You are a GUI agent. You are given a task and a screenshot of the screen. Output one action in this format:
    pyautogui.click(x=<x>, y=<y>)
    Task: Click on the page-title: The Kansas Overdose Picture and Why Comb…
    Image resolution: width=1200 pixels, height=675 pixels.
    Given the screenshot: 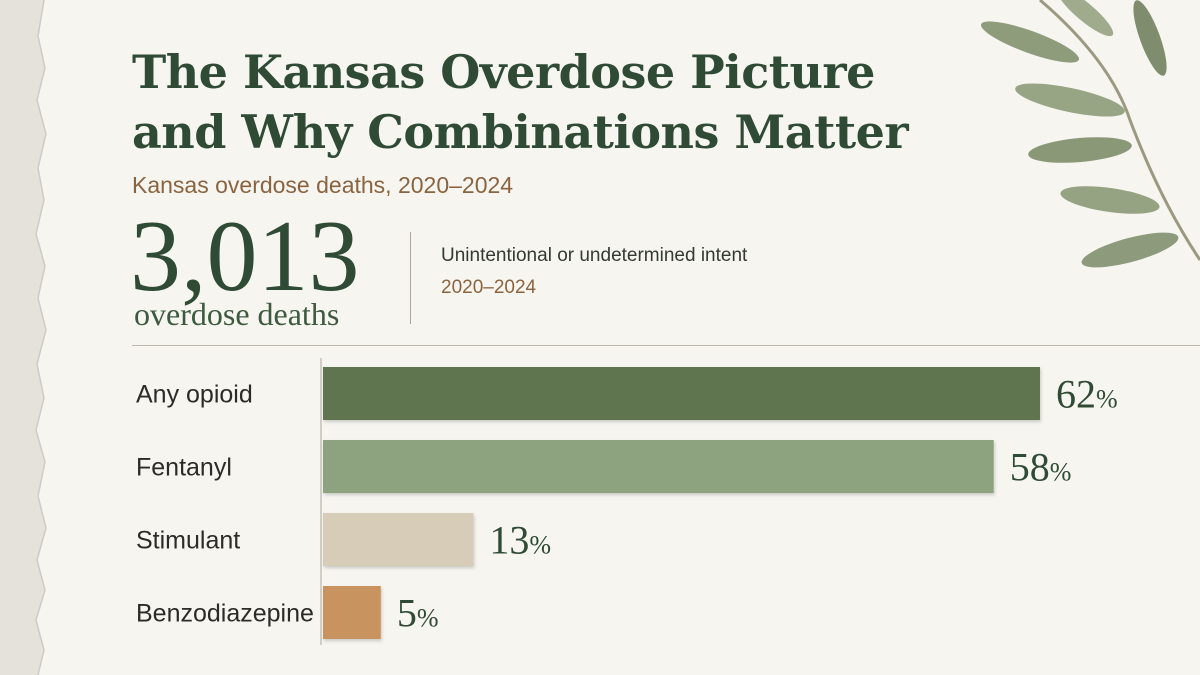 What is the action you would take?
    pyautogui.click(x=520, y=102)
    